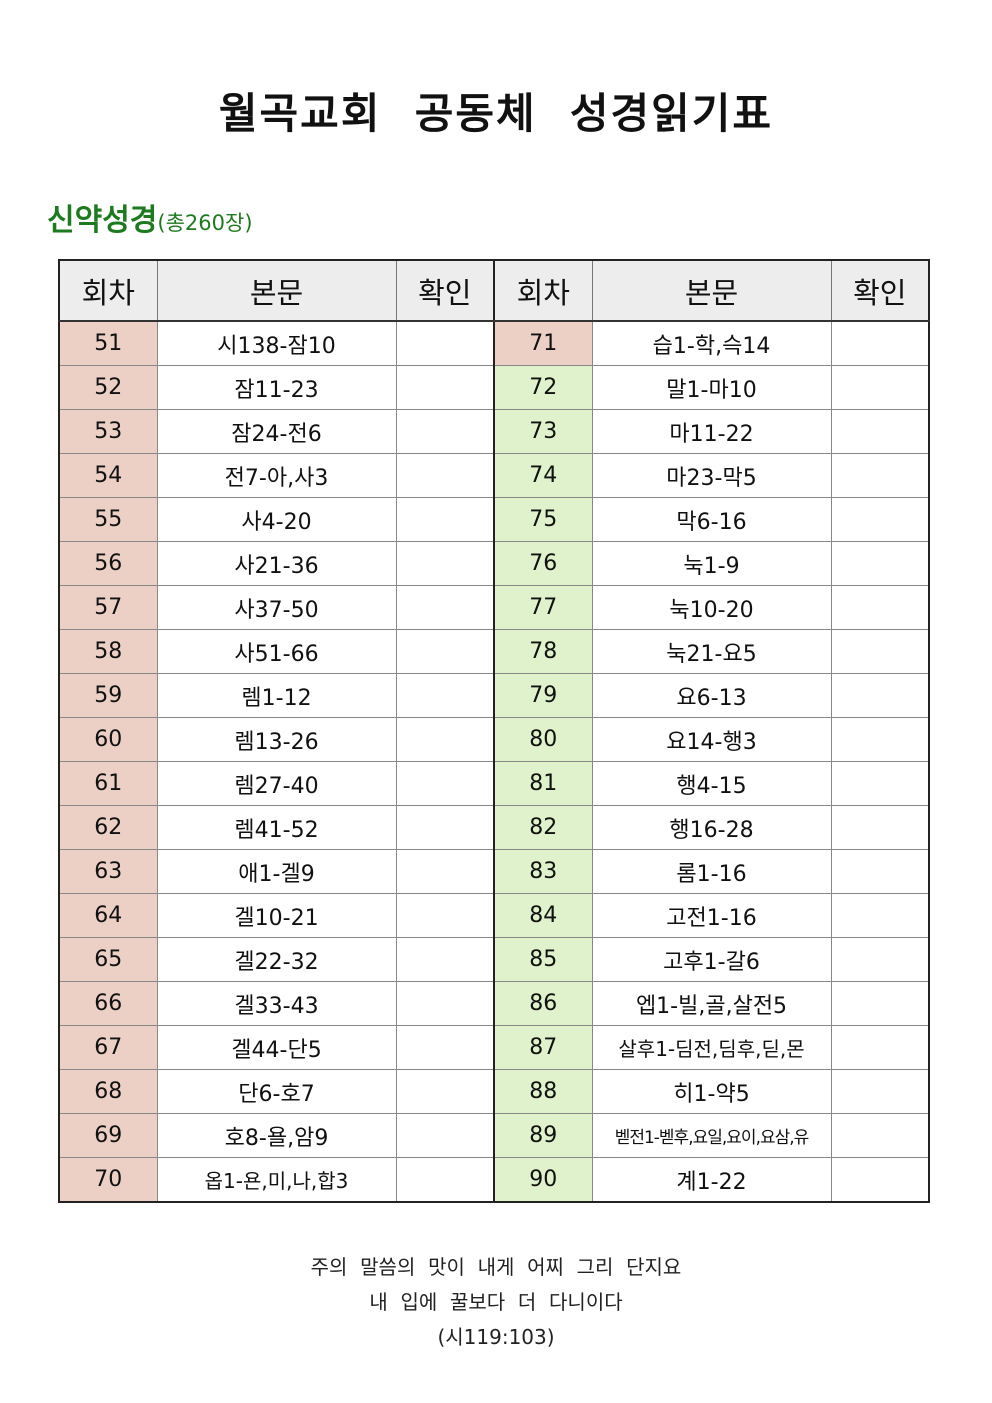 This screenshot has height=1403, width=992. What do you see at coordinates (108, 607) in the screenshot?
I see `session-number-left: 57` at bounding box center [108, 607].